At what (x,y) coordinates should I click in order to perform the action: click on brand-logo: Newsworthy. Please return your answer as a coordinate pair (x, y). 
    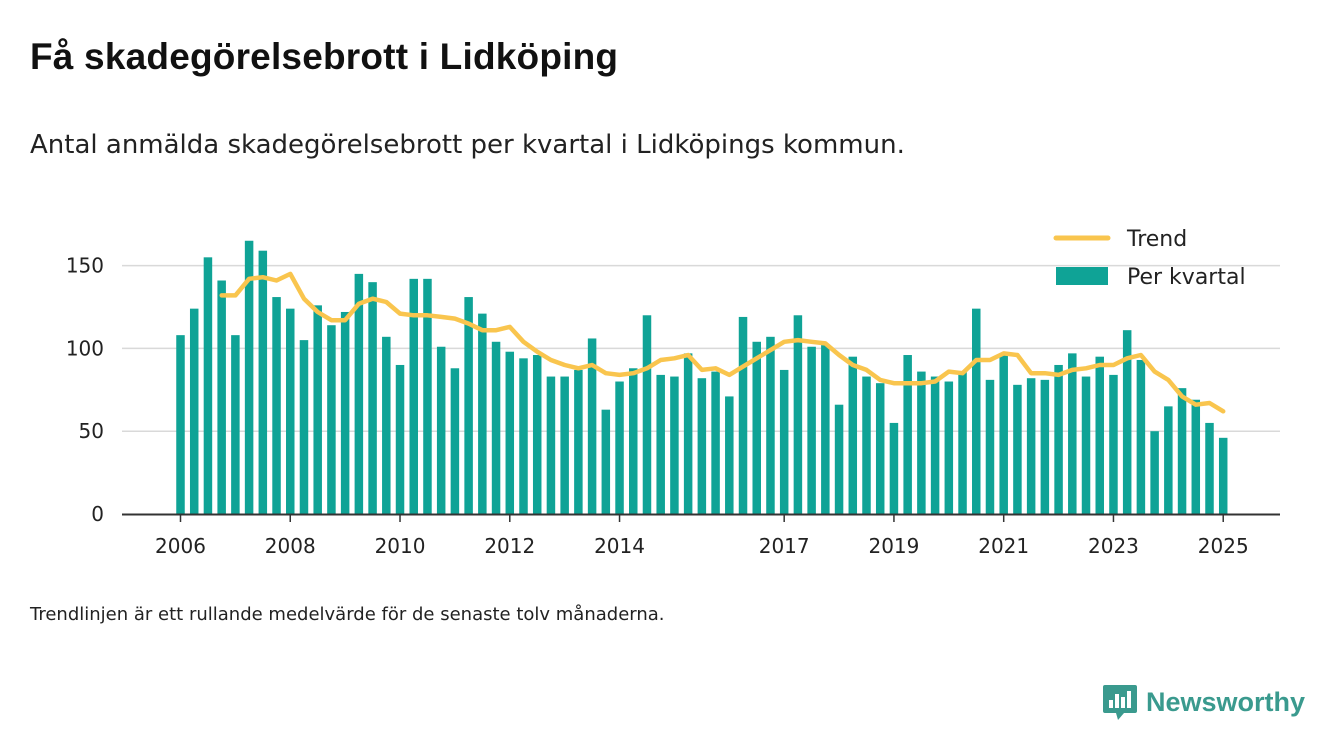
    Looking at the image, I should click on (1203, 702).